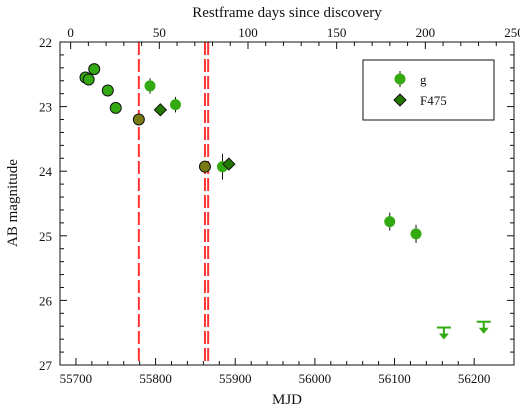  Describe the element at coordinates (173, 203) in the screenshot. I see `vertical-lines` at that location.